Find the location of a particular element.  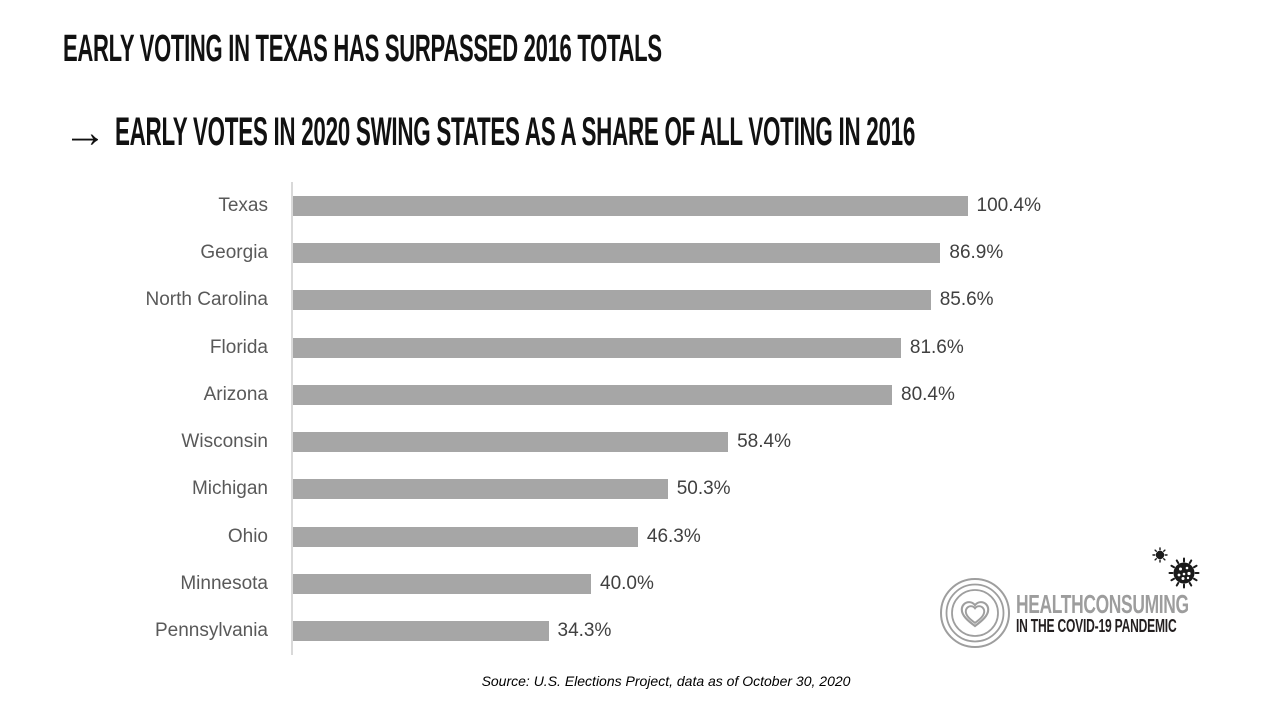

value-label: 80.4% is located at coordinates (928, 394).